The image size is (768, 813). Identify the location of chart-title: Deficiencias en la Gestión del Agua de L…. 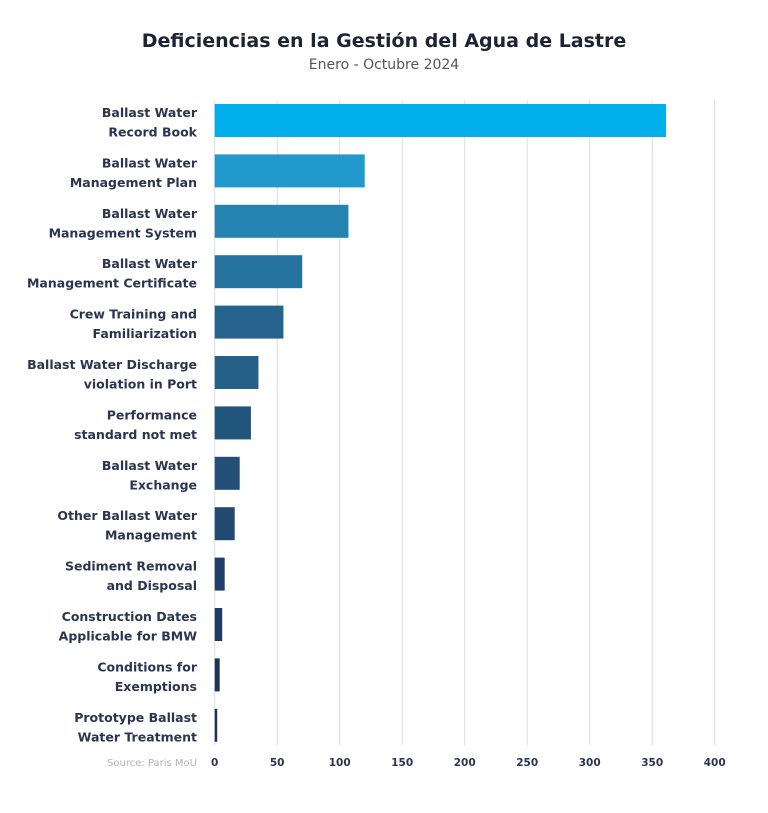
(384, 41).